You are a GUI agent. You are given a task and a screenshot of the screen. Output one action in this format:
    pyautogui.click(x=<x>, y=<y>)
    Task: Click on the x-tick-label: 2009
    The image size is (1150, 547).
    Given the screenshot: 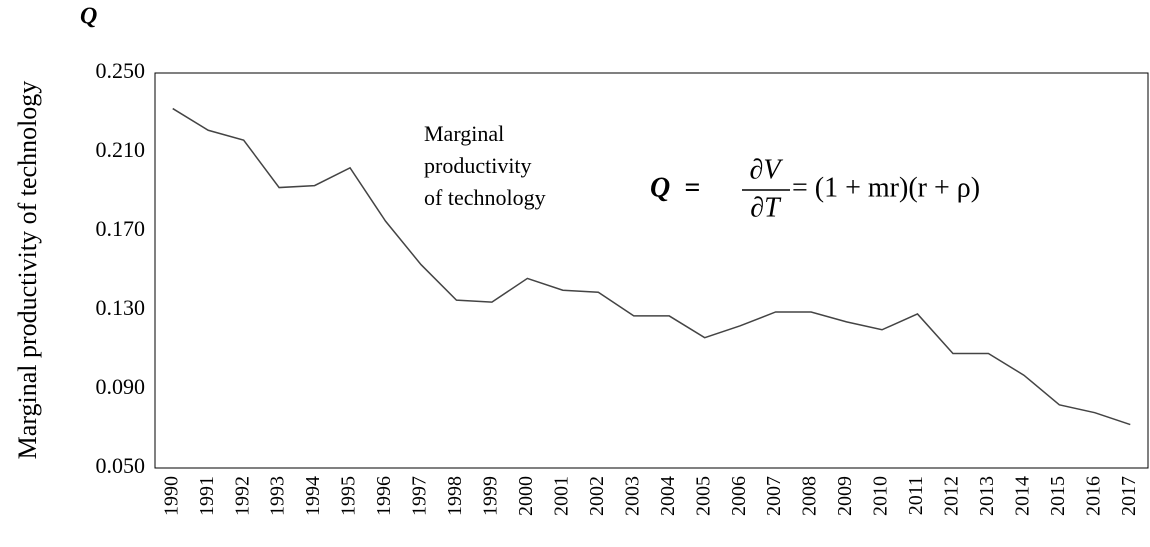 What is the action you would take?
    pyautogui.click(x=845, y=496)
    